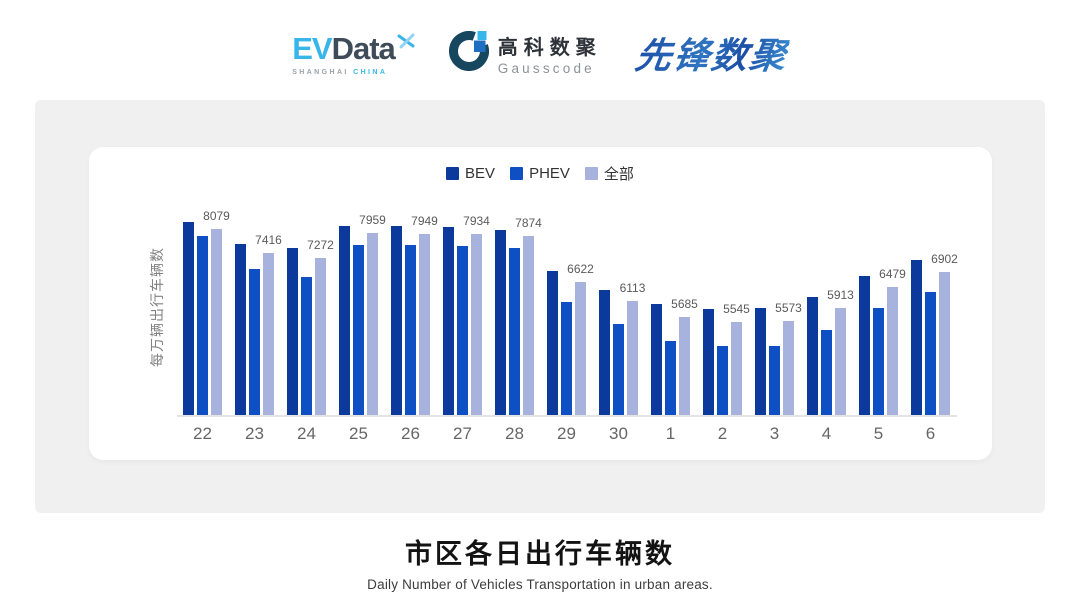 This screenshot has height=608, width=1080. Describe the element at coordinates (216, 321) in the screenshot. I see `bar-全部-22` at that location.